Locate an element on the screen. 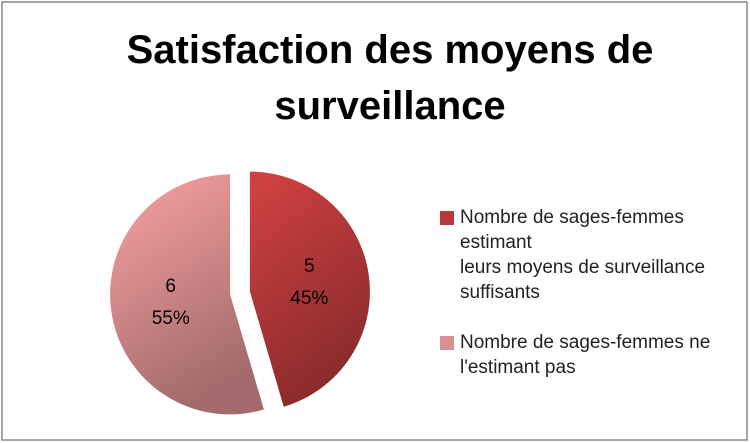  data-label: 55% is located at coordinates (171, 318).